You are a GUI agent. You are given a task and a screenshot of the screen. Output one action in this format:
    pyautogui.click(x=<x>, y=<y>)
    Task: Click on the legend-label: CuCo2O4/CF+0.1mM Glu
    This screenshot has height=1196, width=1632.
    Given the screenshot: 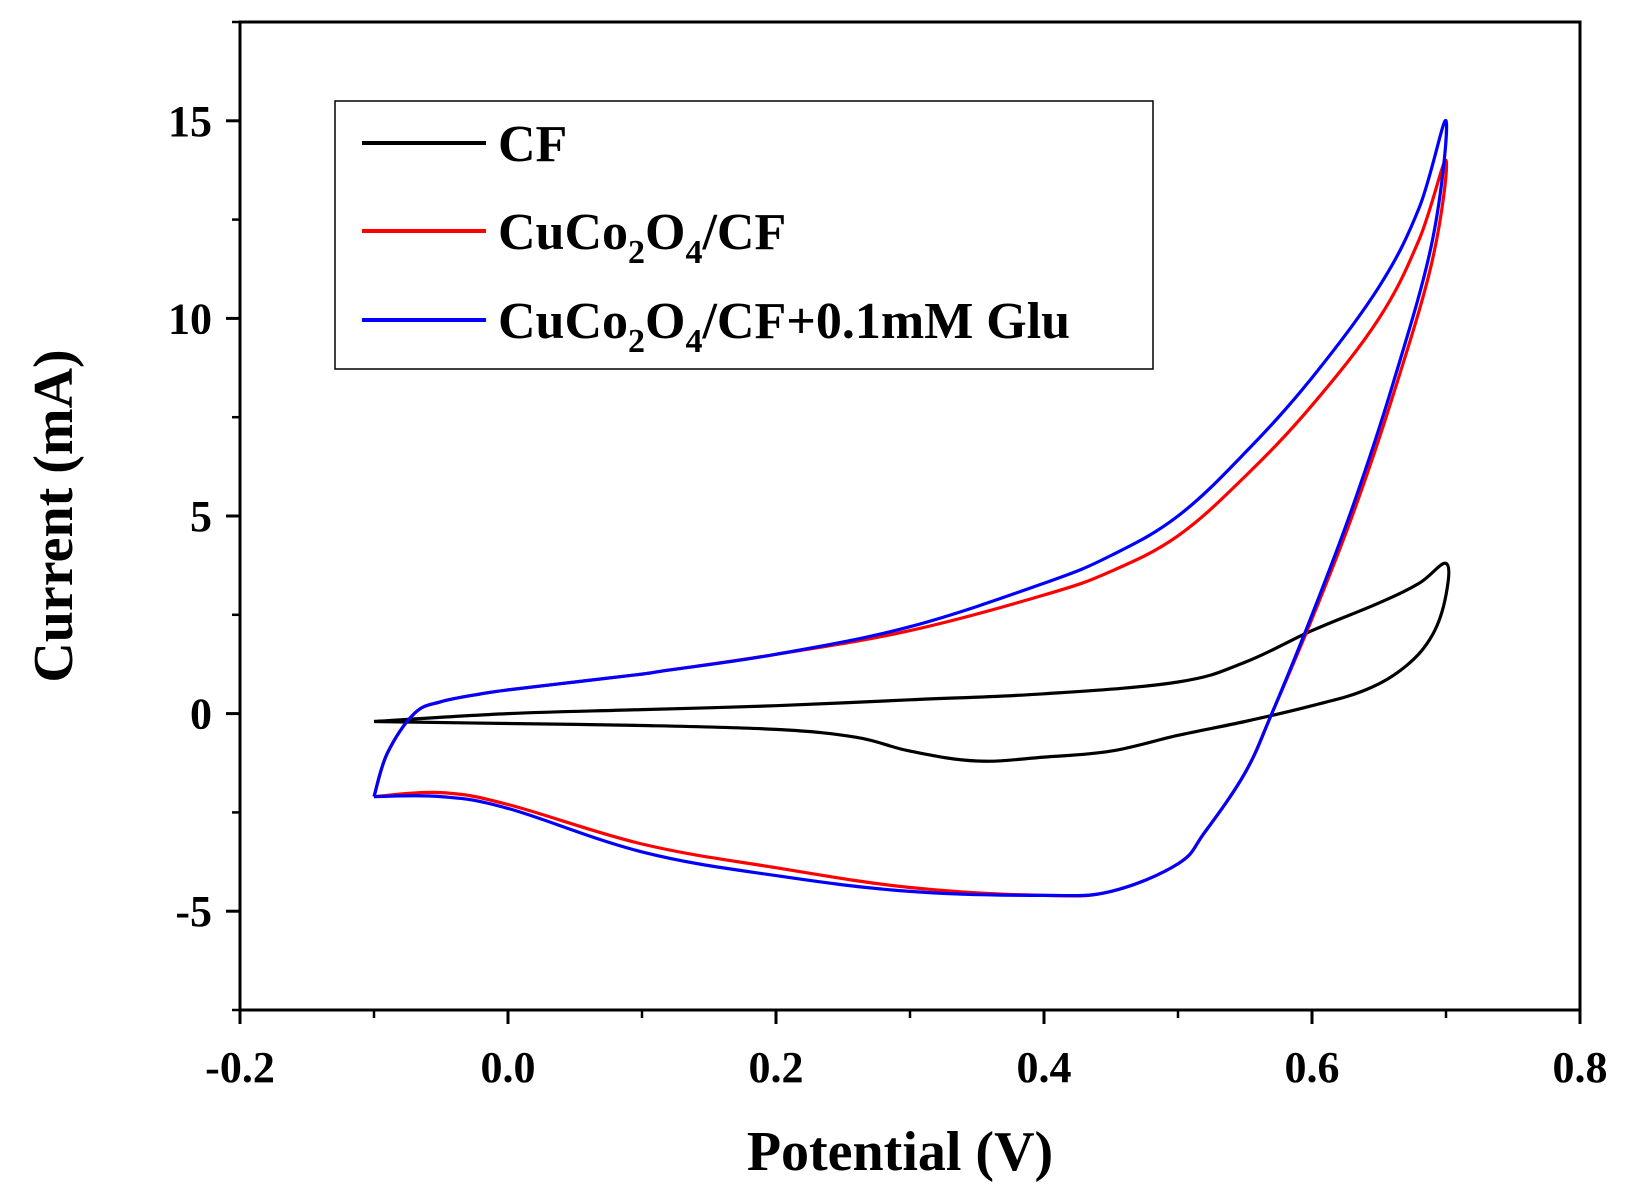 What is the action you would take?
    pyautogui.click(x=784, y=326)
    